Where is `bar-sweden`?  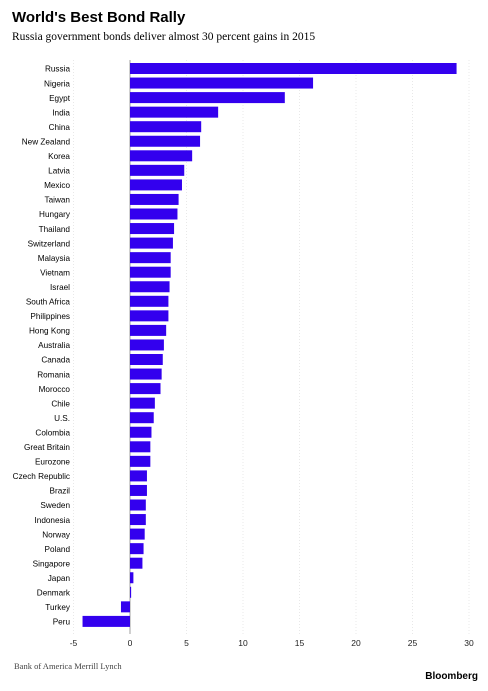
bar-sweden is located at coordinates (138, 505).